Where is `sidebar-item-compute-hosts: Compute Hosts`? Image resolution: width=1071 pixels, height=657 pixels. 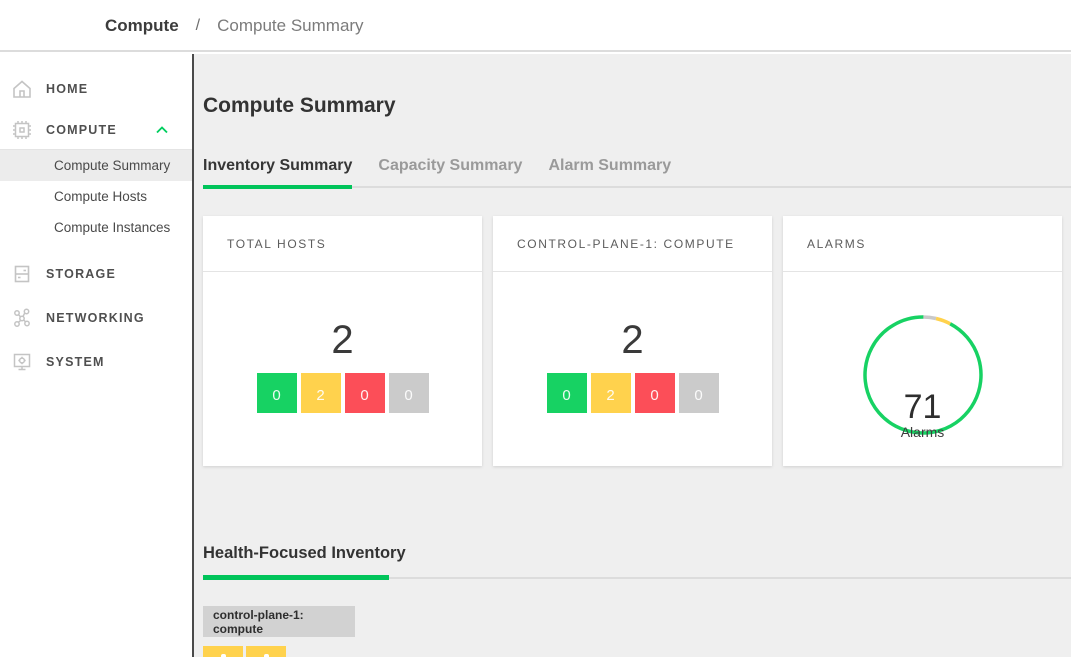 sidebar-item-compute-hosts: Compute Hosts is located at coordinates (96, 196).